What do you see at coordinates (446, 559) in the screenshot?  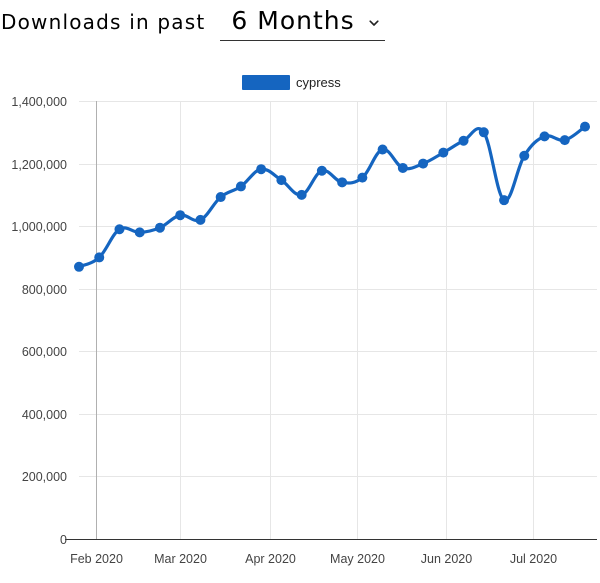 I see `x-tick-label: Jun 2020` at bounding box center [446, 559].